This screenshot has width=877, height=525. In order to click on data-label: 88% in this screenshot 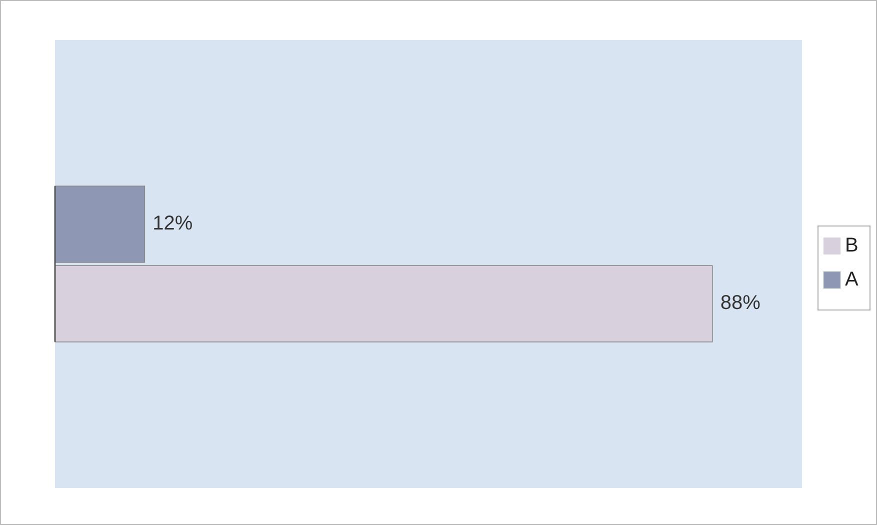, I will do `click(740, 303)`.